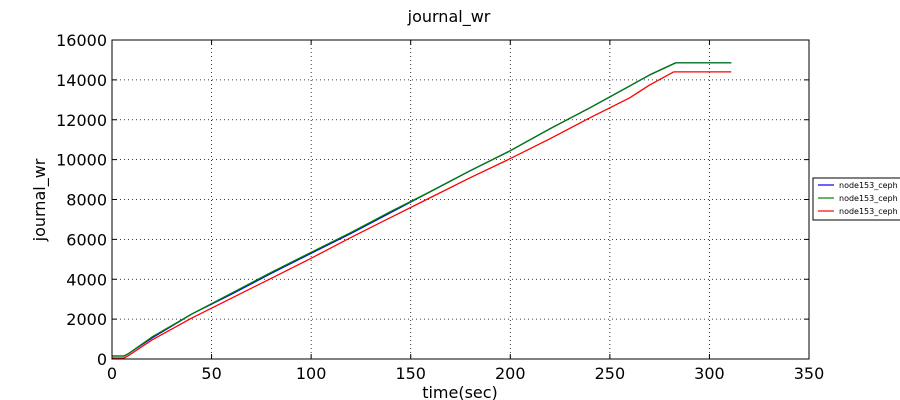 This screenshot has height=400, width=900. What do you see at coordinates (510, 373) in the screenshot?
I see `x-tick-label: 200` at bounding box center [510, 373].